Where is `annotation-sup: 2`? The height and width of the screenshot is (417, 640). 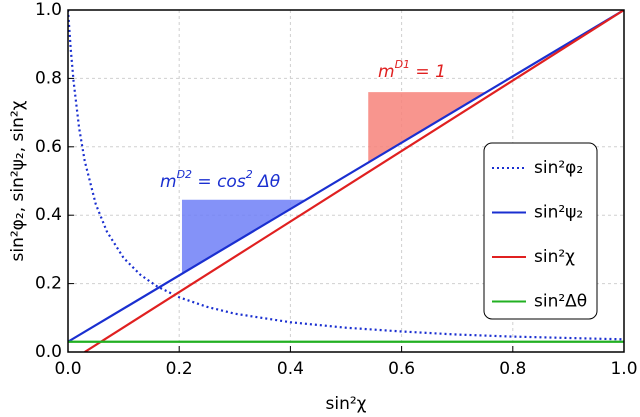
annotation-sup: 2 is located at coordinates (249, 174).